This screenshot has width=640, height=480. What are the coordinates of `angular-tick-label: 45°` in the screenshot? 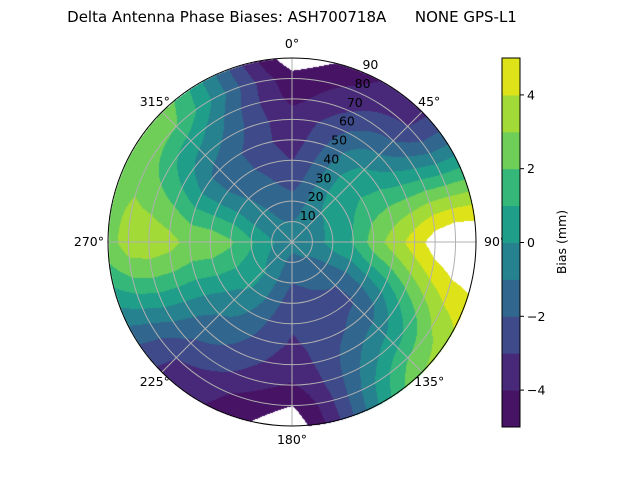 It's located at (429, 101).